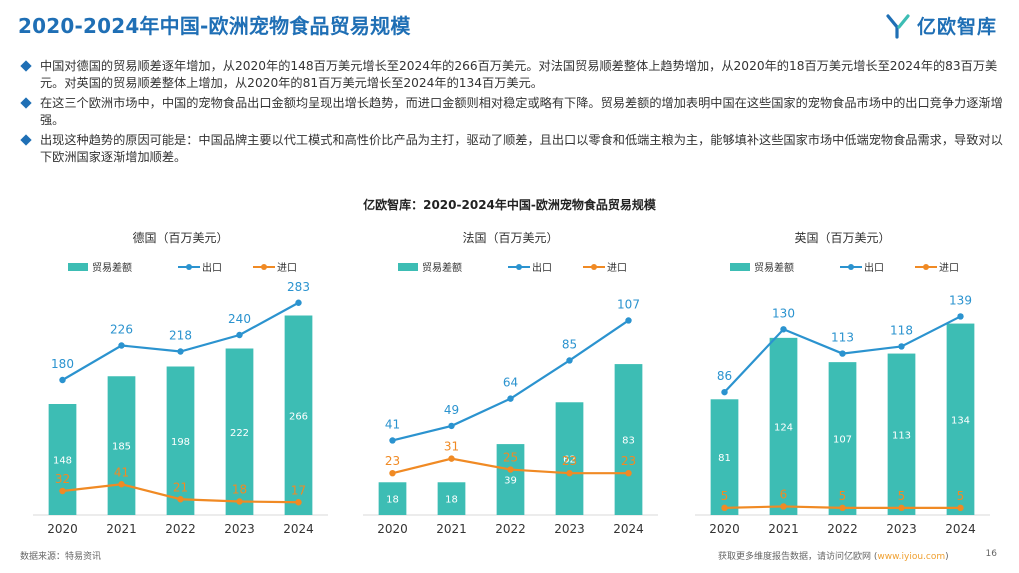 Image resolution: width=1019 pixels, height=573 pixels. I want to click on data-source: 数据来源：特易资讯, so click(61, 557).